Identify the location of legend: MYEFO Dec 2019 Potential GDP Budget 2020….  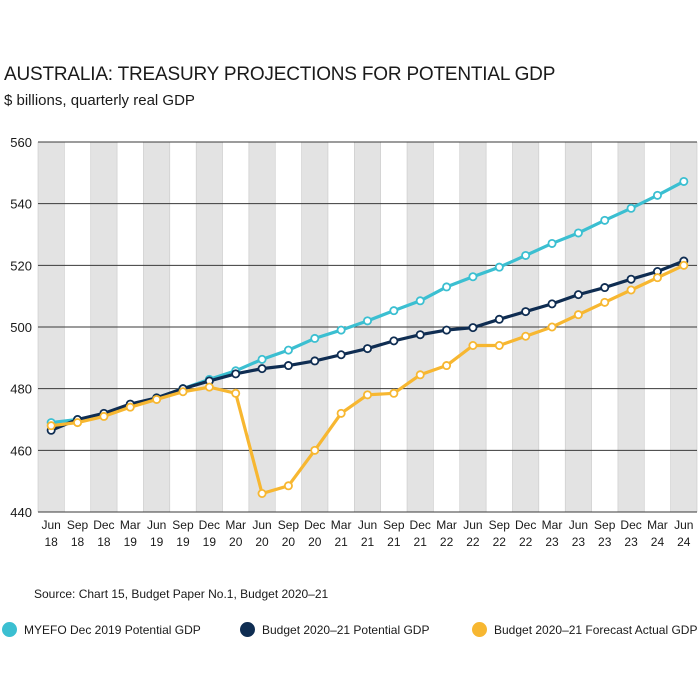
(350, 632).